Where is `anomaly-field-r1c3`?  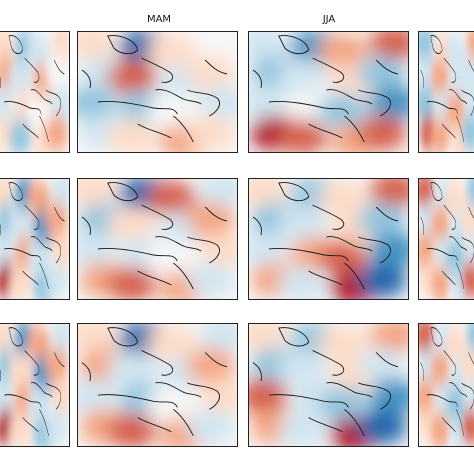 anomaly-field-r1c3 is located at coordinates (328, 92).